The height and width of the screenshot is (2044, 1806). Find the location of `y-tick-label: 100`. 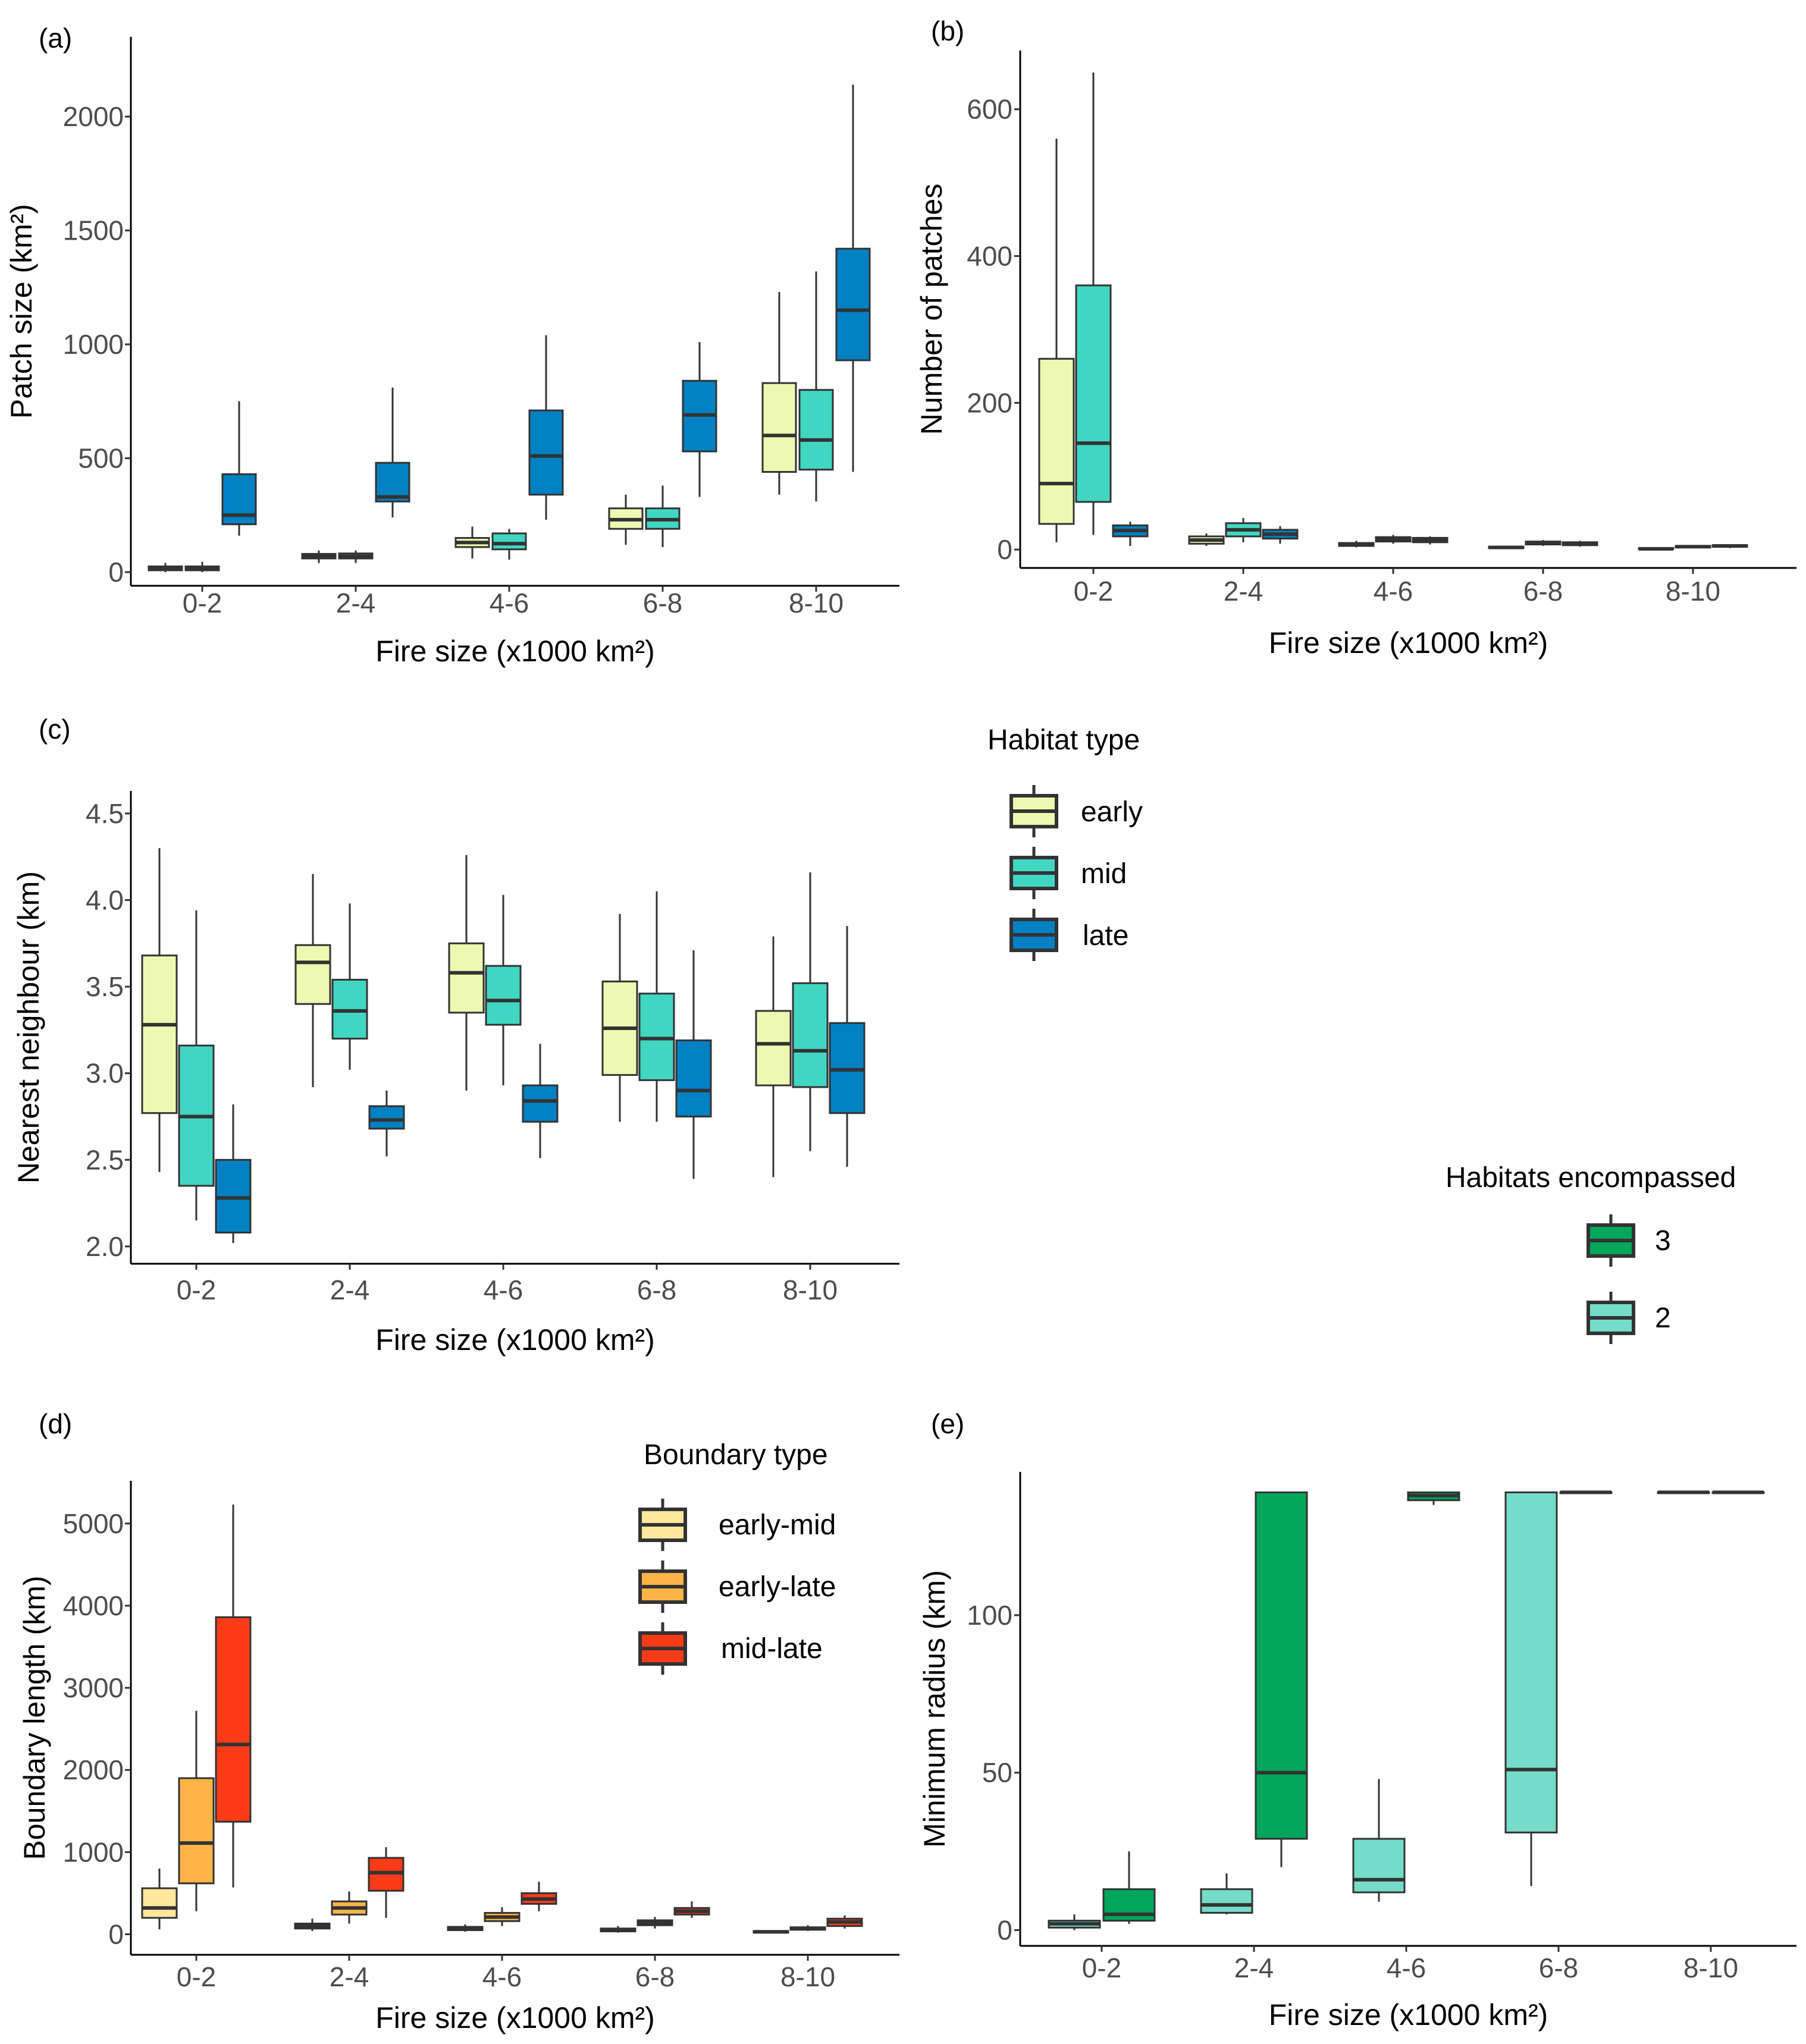

y-tick-label: 100 is located at coordinates (989, 1615).